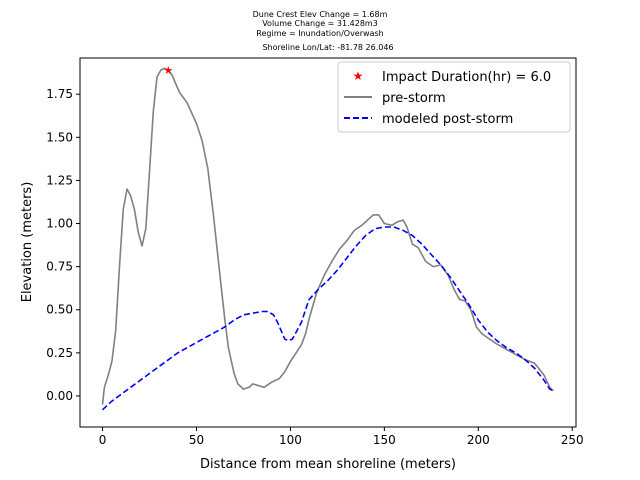 The height and width of the screenshot is (480, 640). What do you see at coordinates (327, 47) in the screenshot?
I see `annotation-shoreline-lonlat: Shoreline Lon/Lat: -81.78 26.046` at bounding box center [327, 47].